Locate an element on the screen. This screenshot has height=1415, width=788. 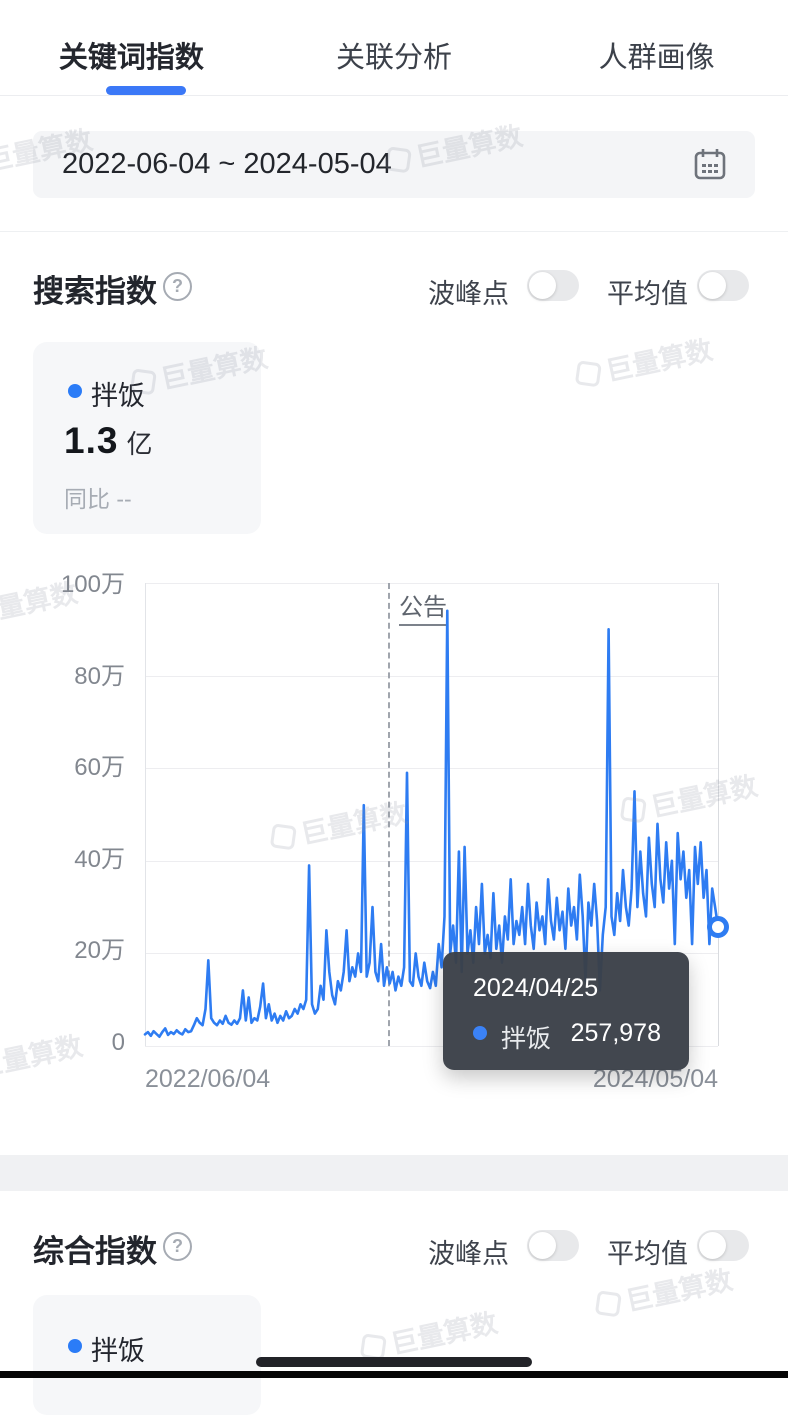
calendar-icon is located at coordinates (710, 164).